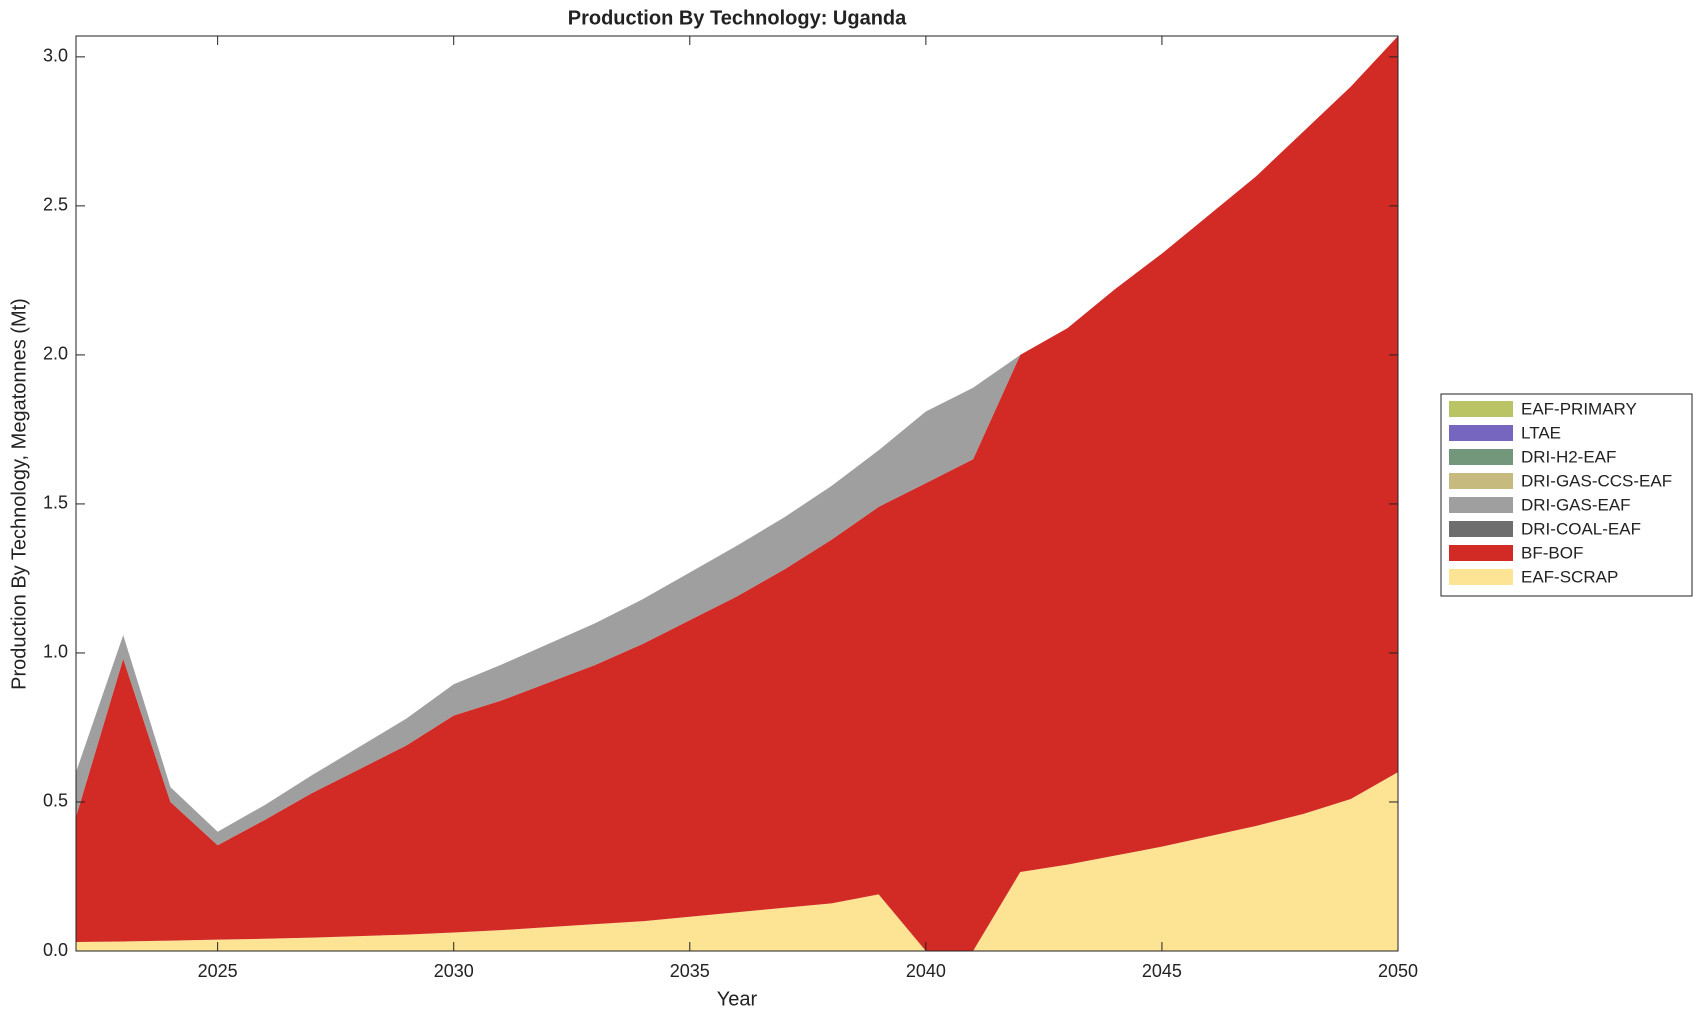 The height and width of the screenshot is (1020, 1703). What do you see at coordinates (926, 971) in the screenshot?
I see `x-tick-label: 2040` at bounding box center [926, 971].